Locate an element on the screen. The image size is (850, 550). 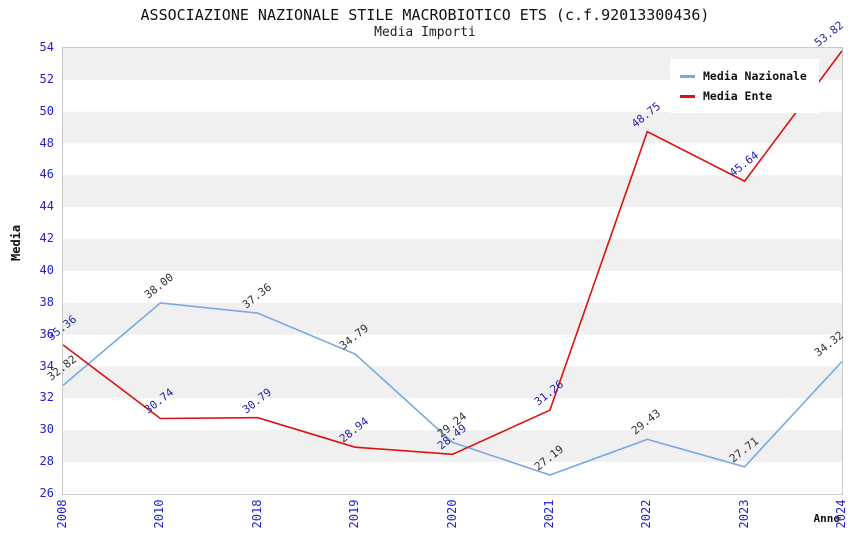
y-tick-label: 38 is located at coordinates (46, 301).